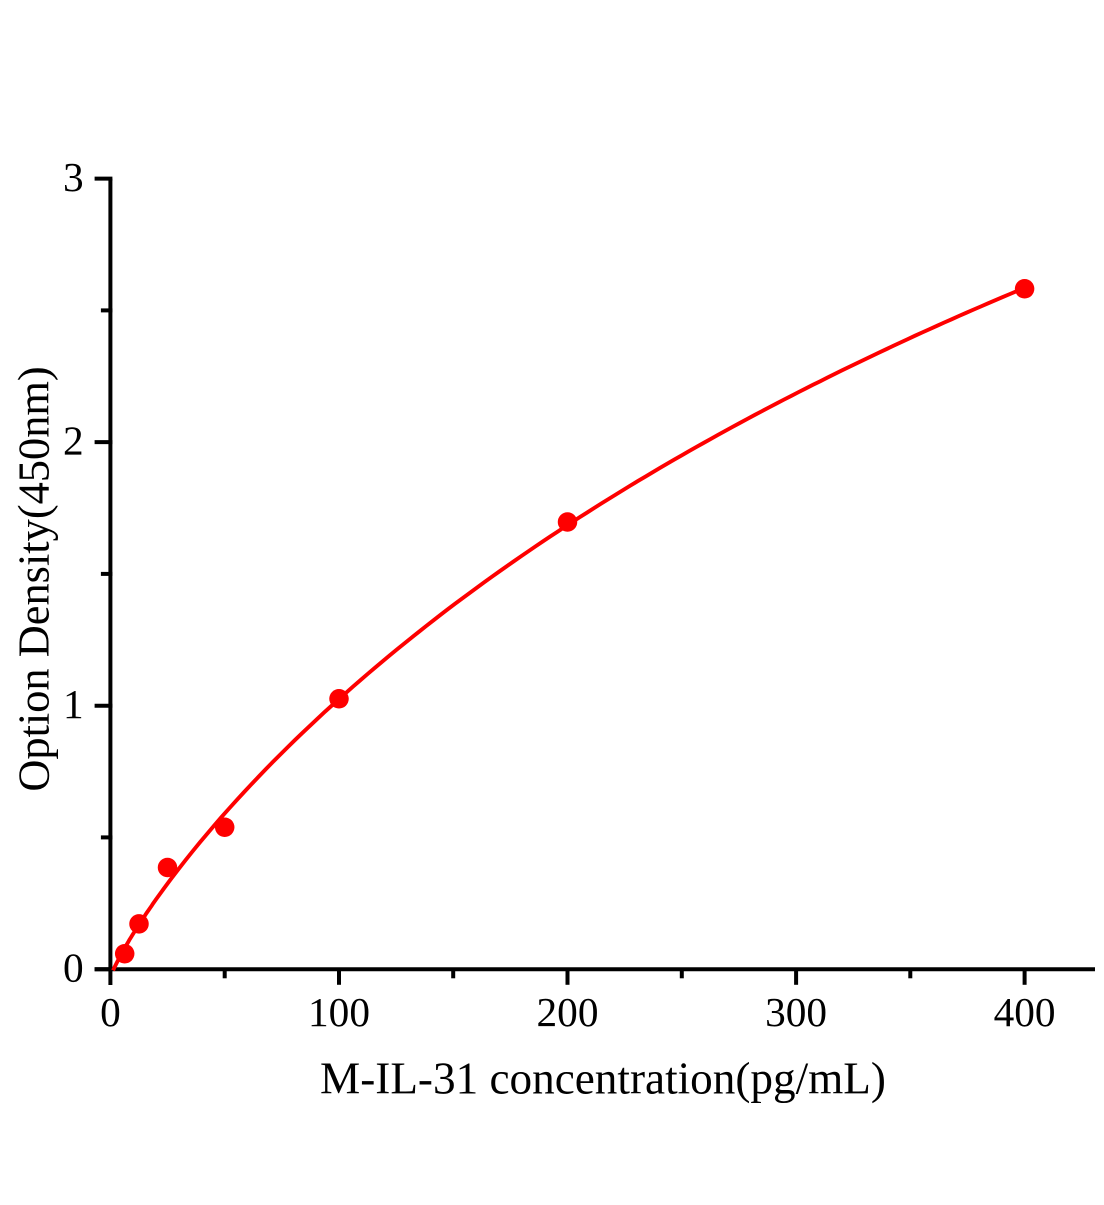  What do you see at coordinates (796, 1012) in the screenshot?
I see `svg-text: 300` at bounding box center [796, 1012].